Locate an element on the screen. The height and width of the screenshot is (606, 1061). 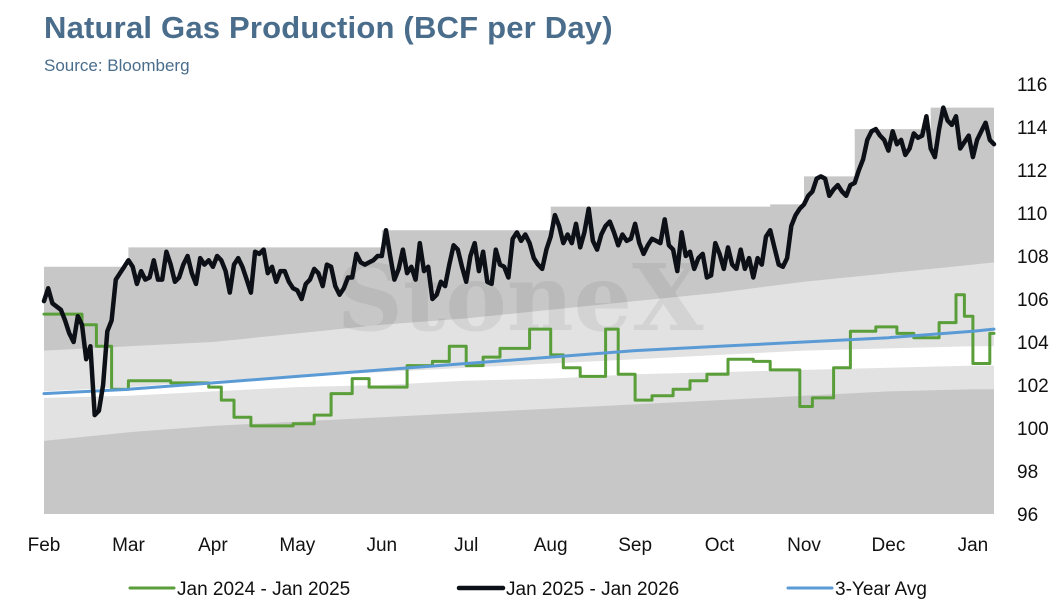
y-tick-label: 104 is located at coordinates (1033, 343).